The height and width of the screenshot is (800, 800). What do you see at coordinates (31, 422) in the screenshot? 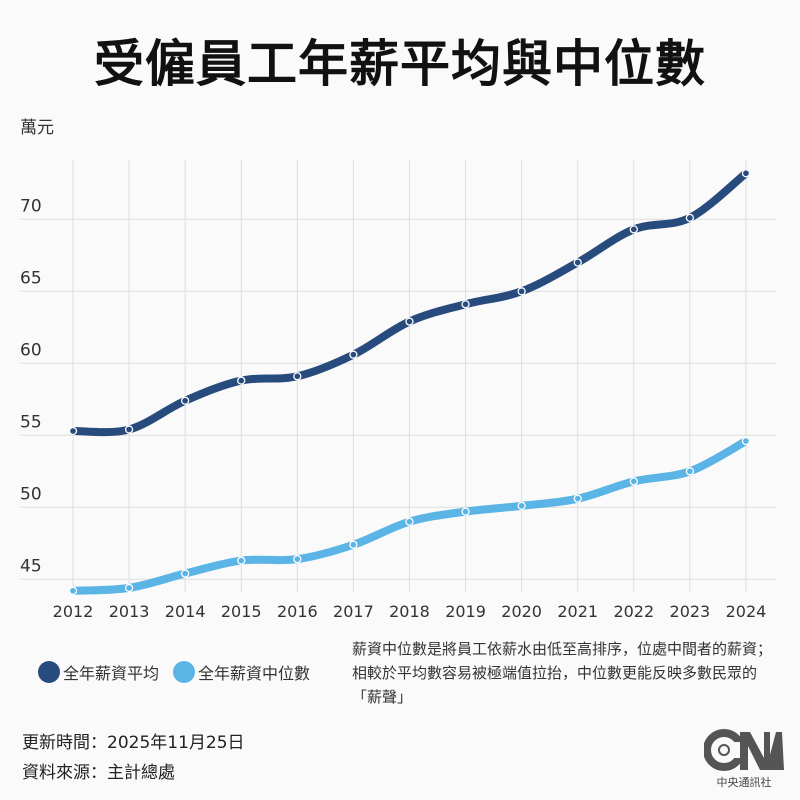
I see `y-tick-label: 55` at bounding box center [31, 422].